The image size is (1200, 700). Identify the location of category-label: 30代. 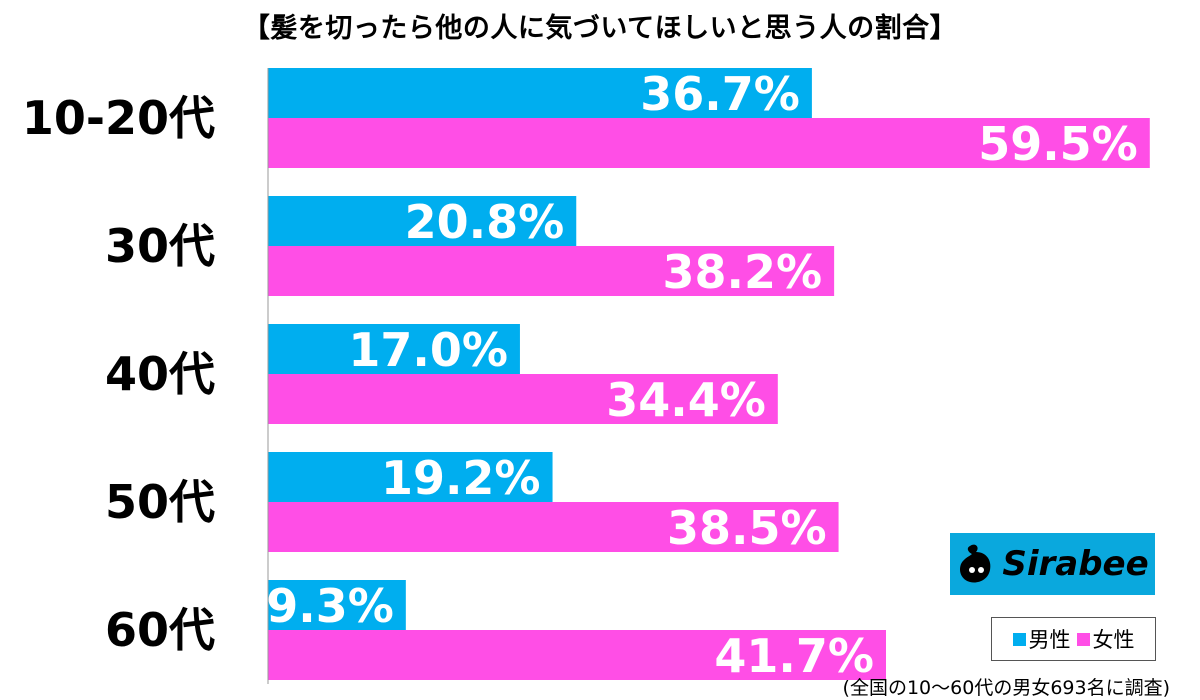
(160, 246).